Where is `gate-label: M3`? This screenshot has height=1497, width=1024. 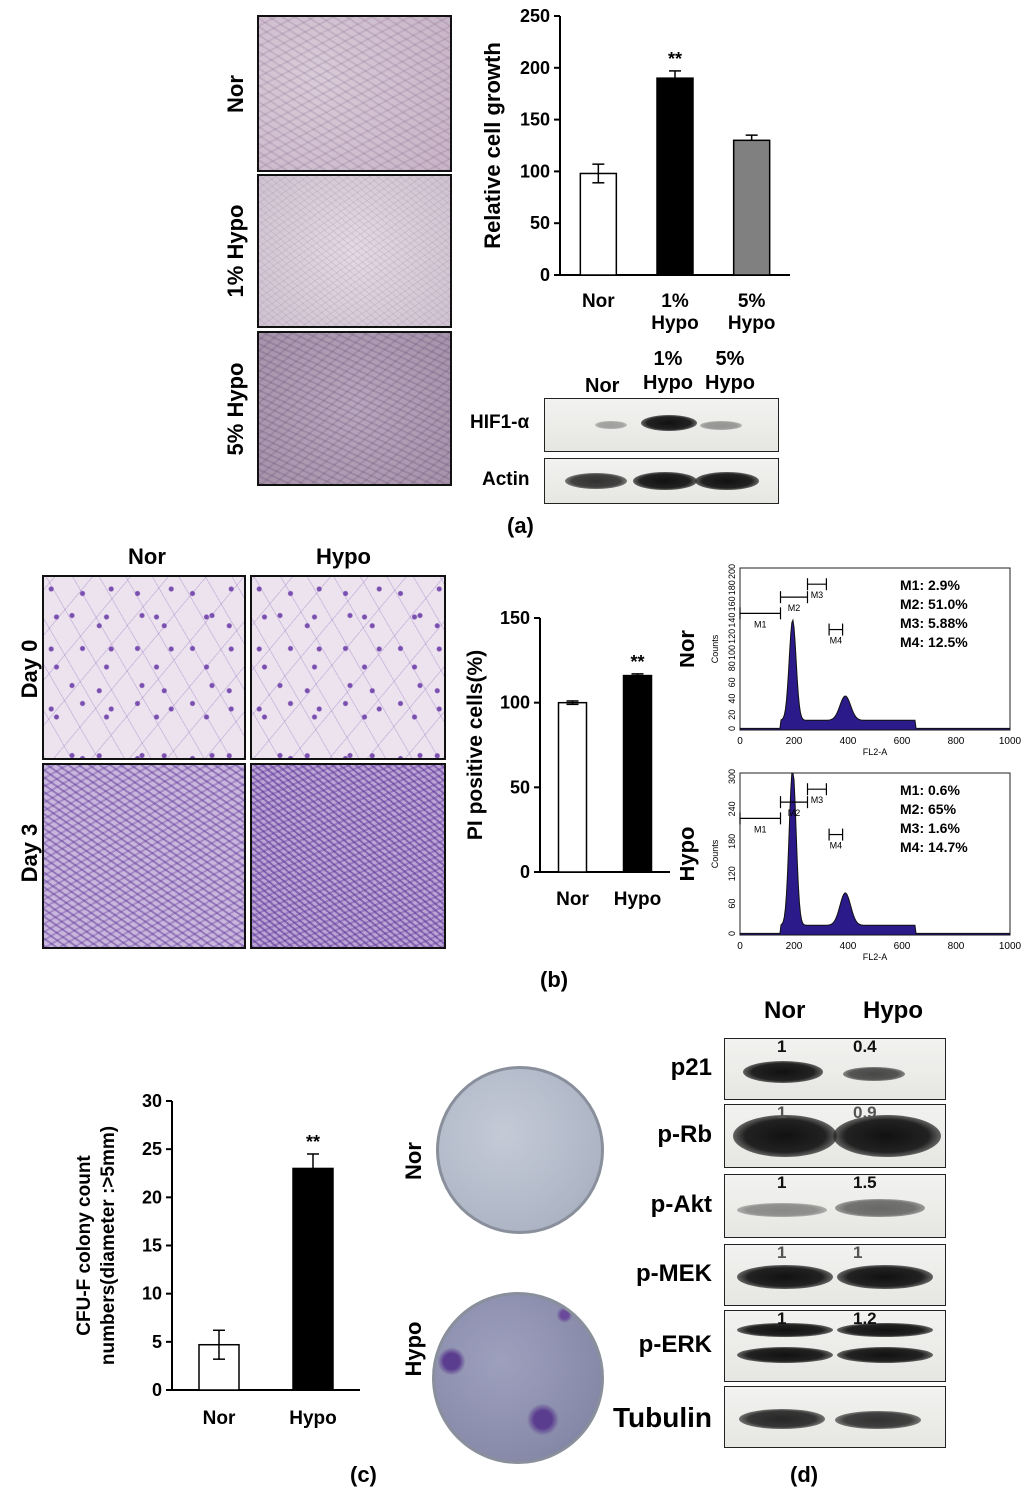
gate-label: M3 is located at coordinates (817, 800).